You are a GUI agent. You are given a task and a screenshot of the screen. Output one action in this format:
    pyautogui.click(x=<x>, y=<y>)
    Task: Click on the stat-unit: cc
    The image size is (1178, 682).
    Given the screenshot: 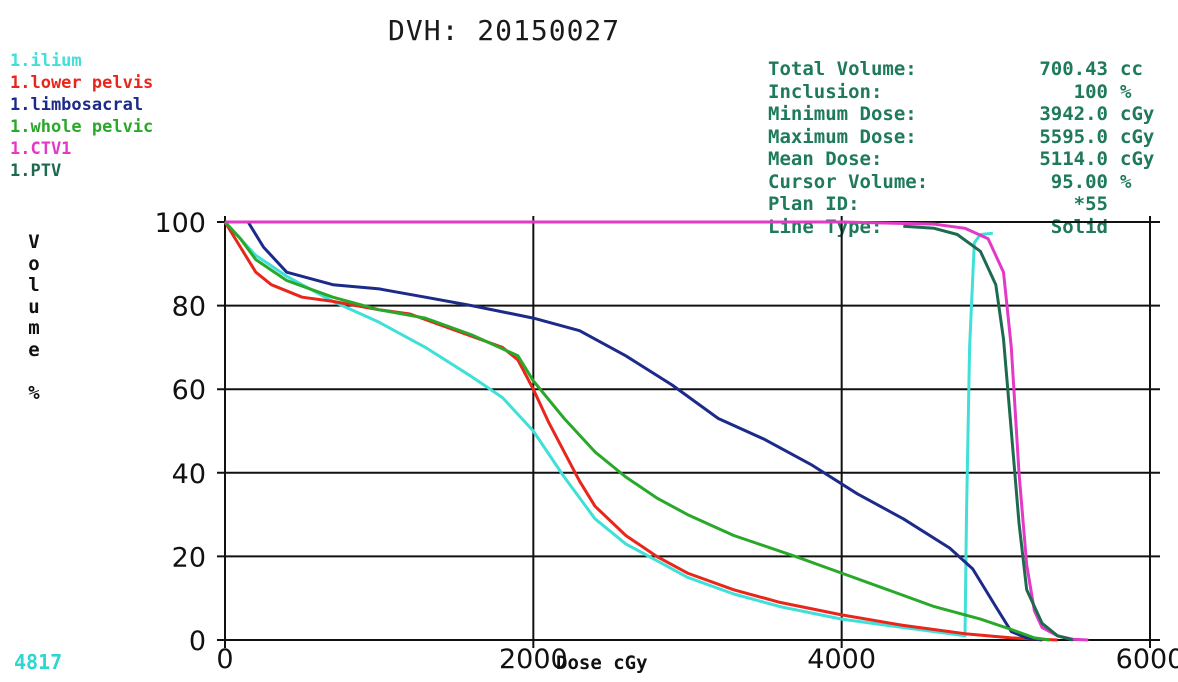 What is the action you would take?
    pyautogui.click(x=1131, y=69)
    